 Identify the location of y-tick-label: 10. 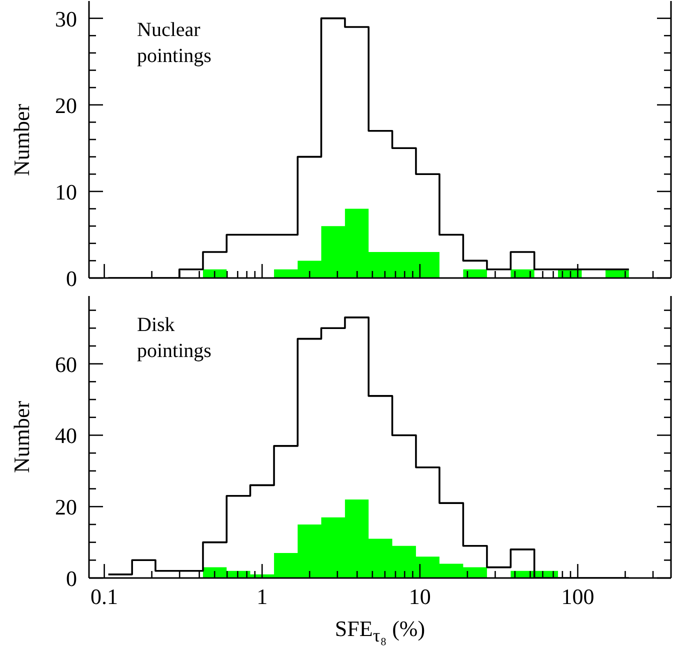
(66, 191).